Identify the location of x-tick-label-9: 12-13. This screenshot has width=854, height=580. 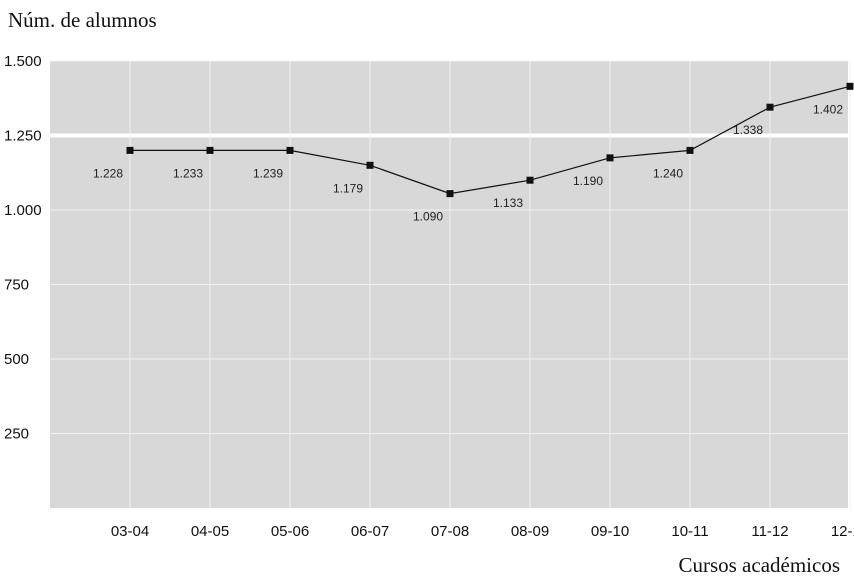
(842, 531).